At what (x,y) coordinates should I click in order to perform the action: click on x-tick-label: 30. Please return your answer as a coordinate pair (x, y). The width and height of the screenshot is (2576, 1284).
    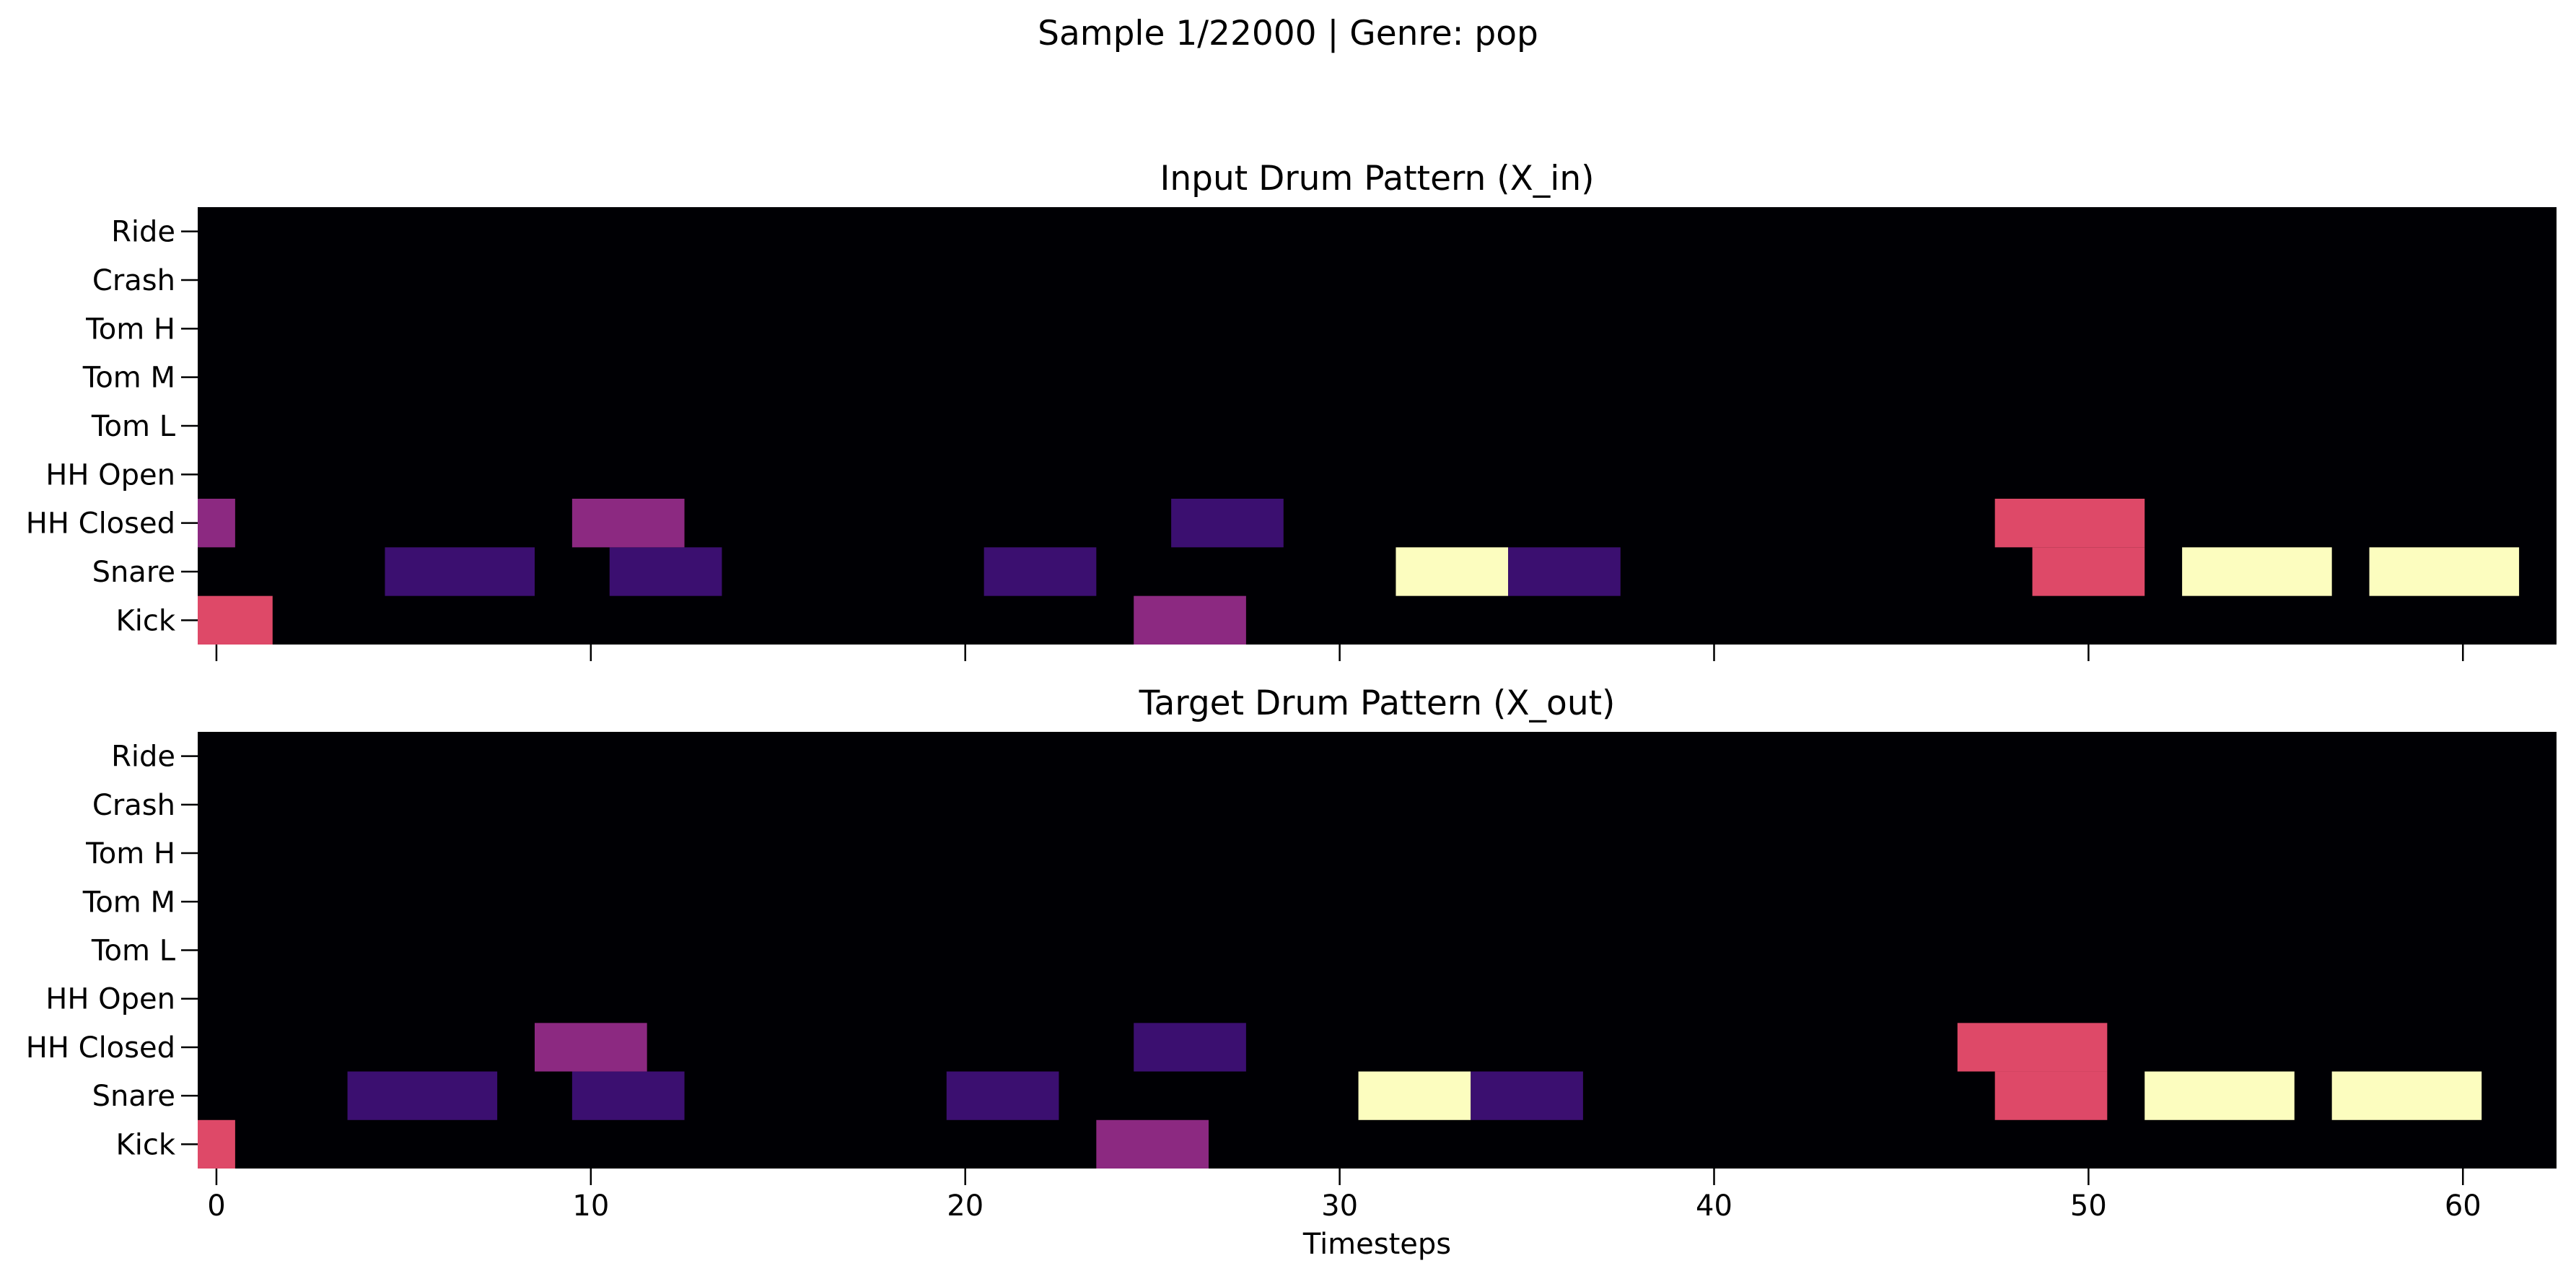
    Looking at the image, I should click on (1339, 1206).